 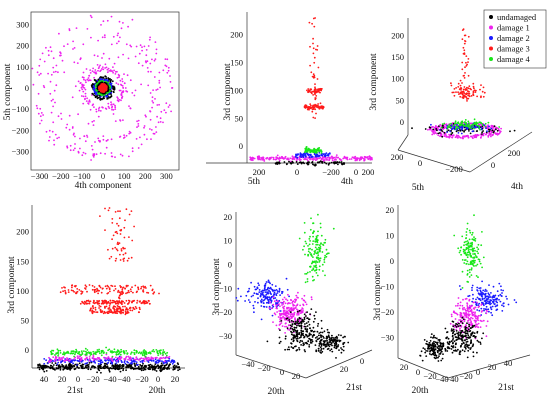 What do you see at coordinates (109, 290) in the screenshot?
I see `scatter-points` at bounding box center [109, 290].